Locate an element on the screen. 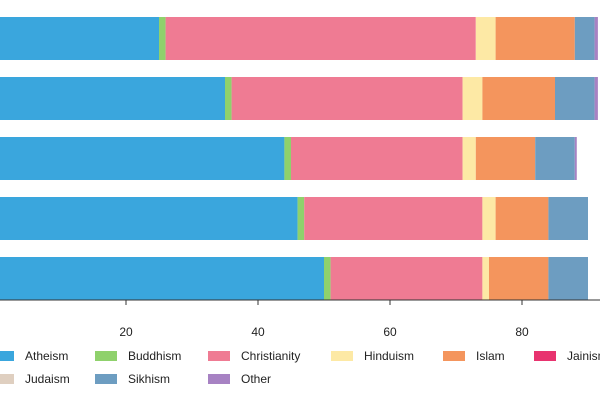 This screenshot has height=400, width=600. legend-label-islam: Islam is located at coordinates (490, 356).